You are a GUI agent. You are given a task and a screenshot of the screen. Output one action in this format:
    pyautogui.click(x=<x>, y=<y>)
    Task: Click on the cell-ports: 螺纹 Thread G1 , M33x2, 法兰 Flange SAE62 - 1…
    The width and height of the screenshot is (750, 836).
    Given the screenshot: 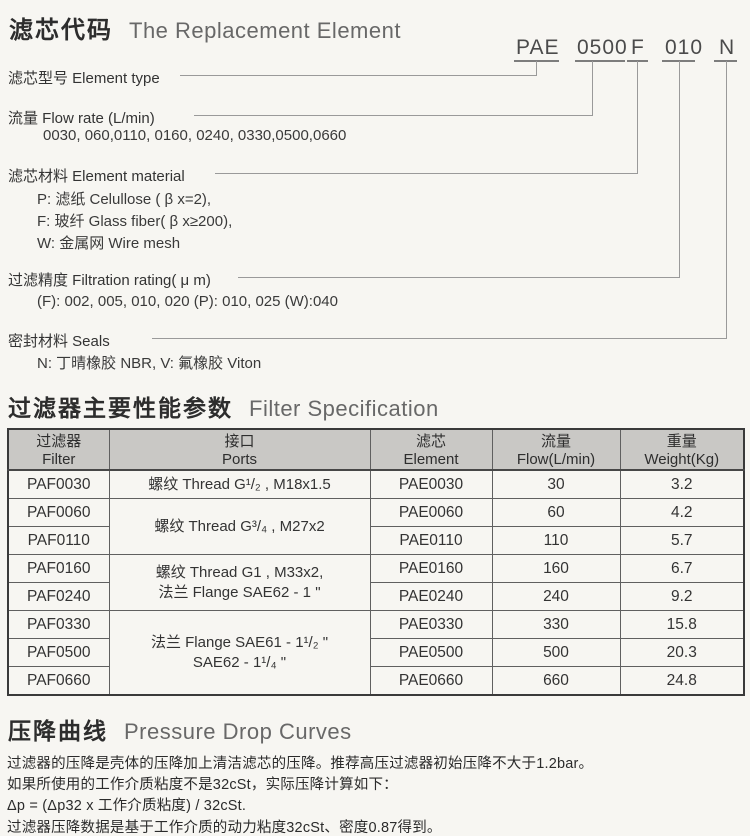 What is the action you would take?
    pyautogui.click(x=239, y=582)
    